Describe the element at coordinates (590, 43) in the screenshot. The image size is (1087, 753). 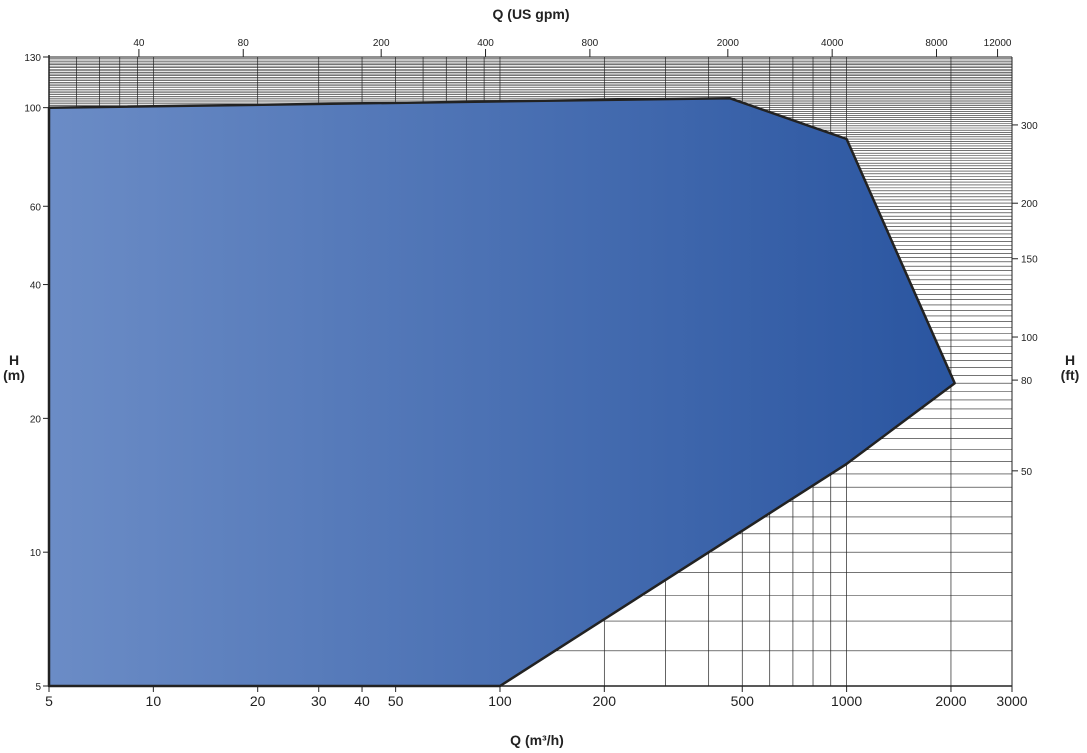
I see `x2-tick-label: 800` at that location.